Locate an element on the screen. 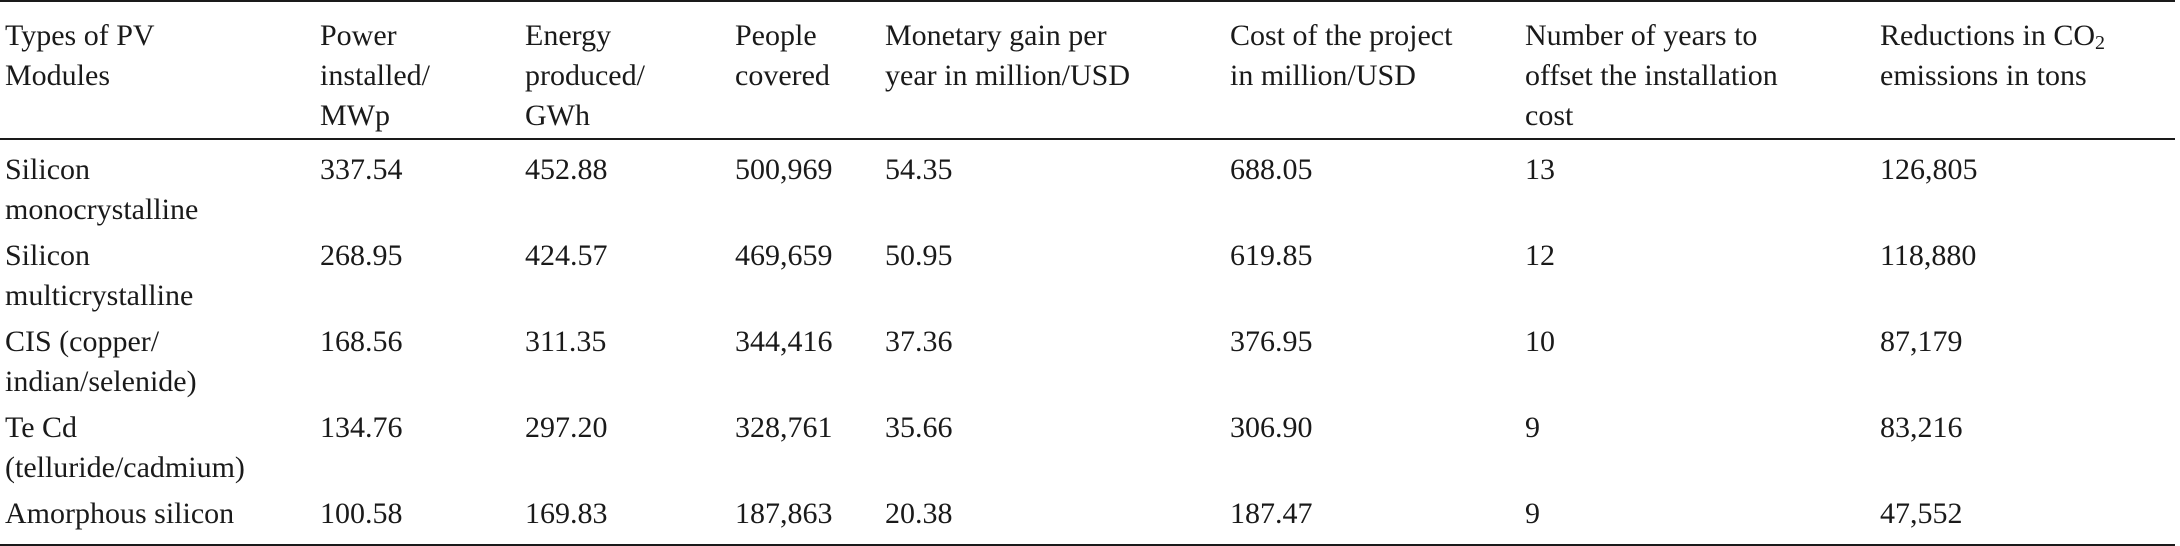 This screenshot has height=546, width=2180. cell-gain: 54.35 is located at coordinates (919, 169).